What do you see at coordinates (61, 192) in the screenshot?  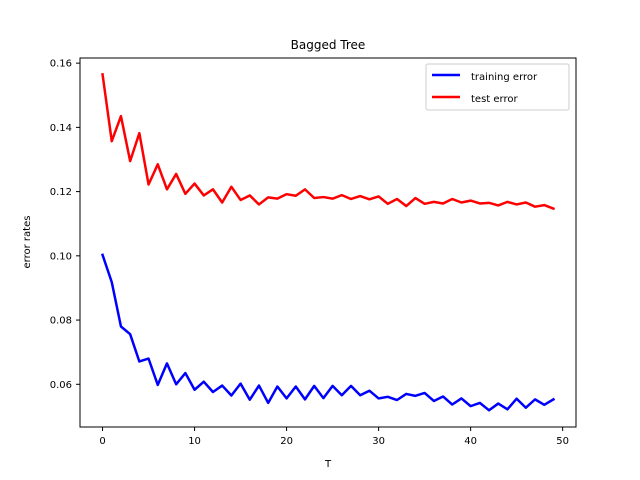 I see `y-tick-label: 0.12` at bounding box center [61, 192].